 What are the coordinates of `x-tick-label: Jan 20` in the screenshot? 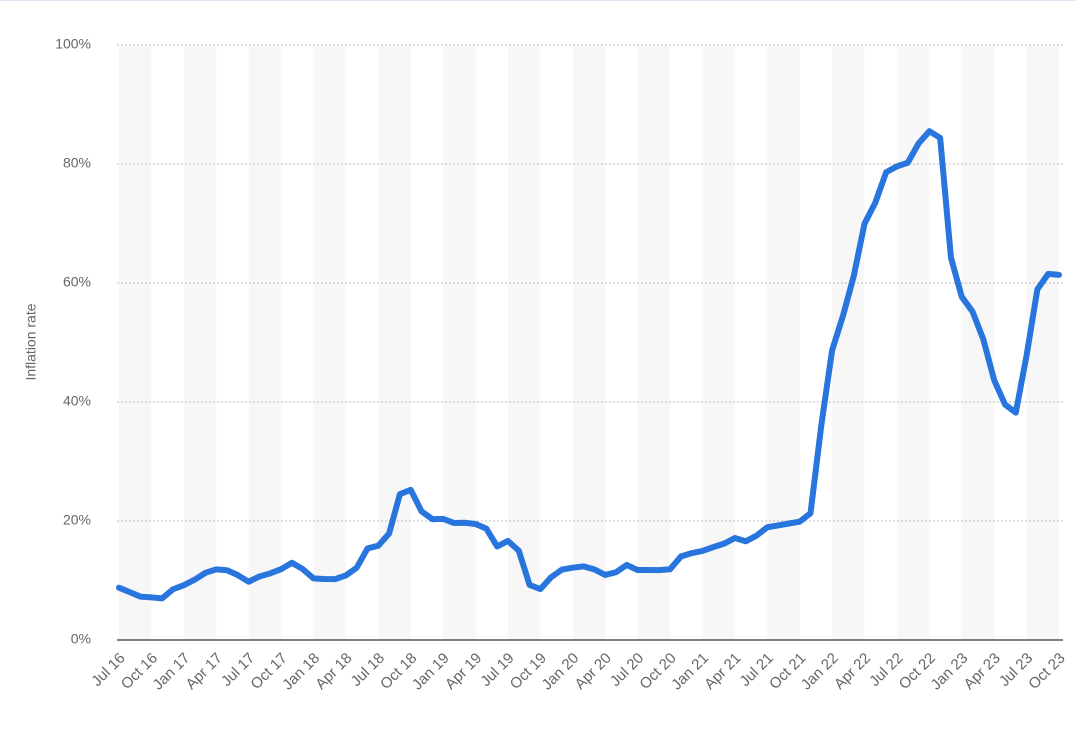 It's located at (561, 672).